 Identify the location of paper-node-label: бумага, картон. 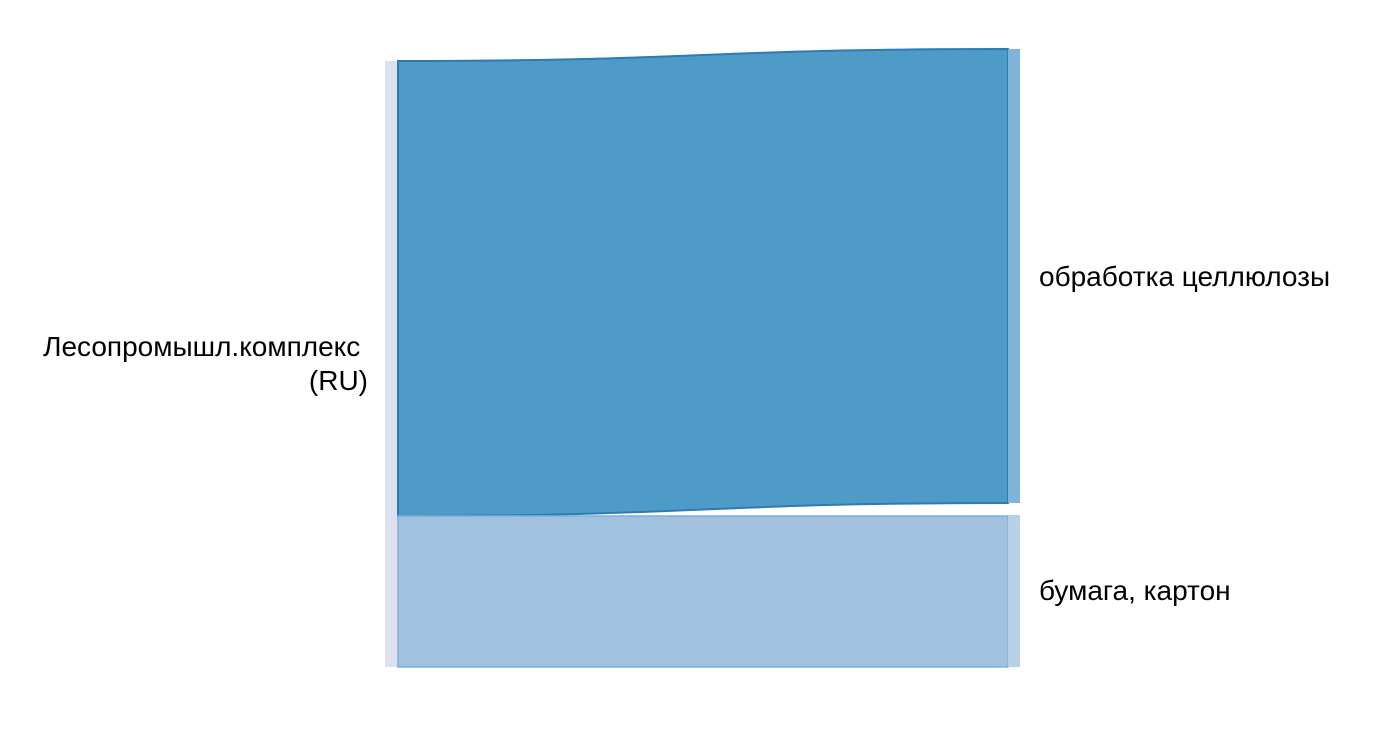
(1135, 590).